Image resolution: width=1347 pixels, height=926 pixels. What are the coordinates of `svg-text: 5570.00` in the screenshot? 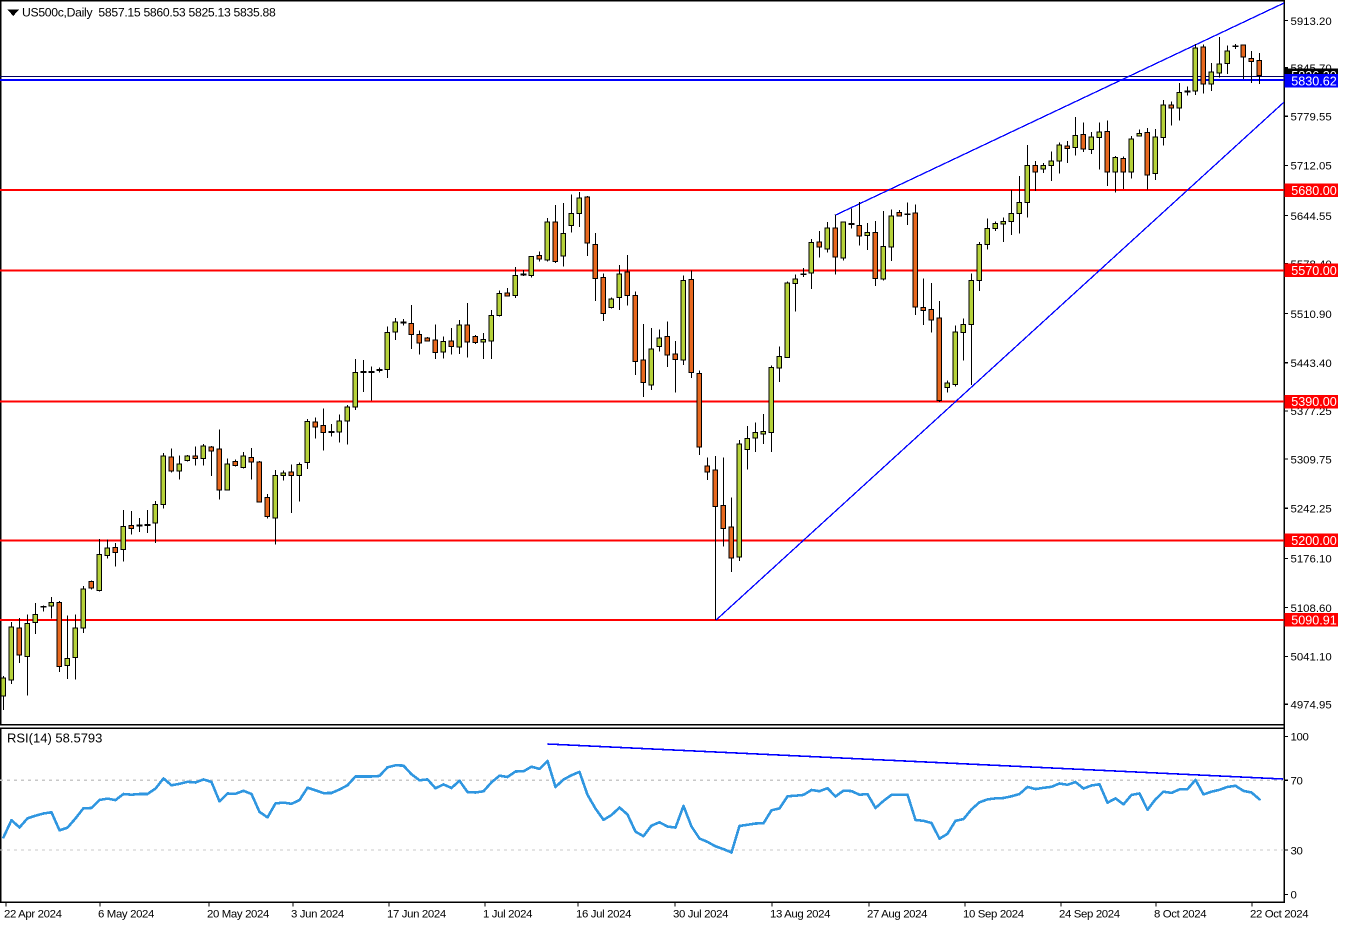 It's located at (1314, 271).